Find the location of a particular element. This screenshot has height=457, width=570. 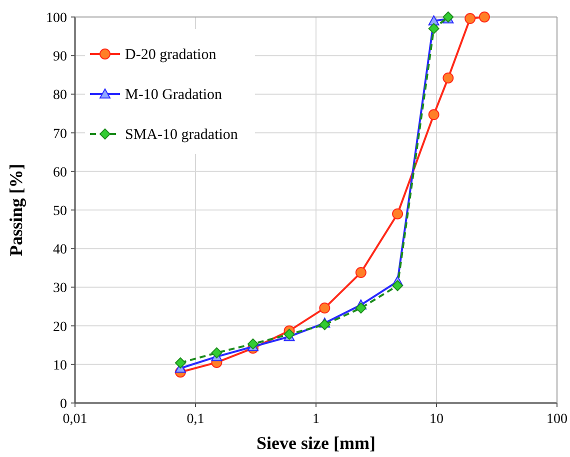

x-tick-label: 100 is located at coordinates (557, 419).